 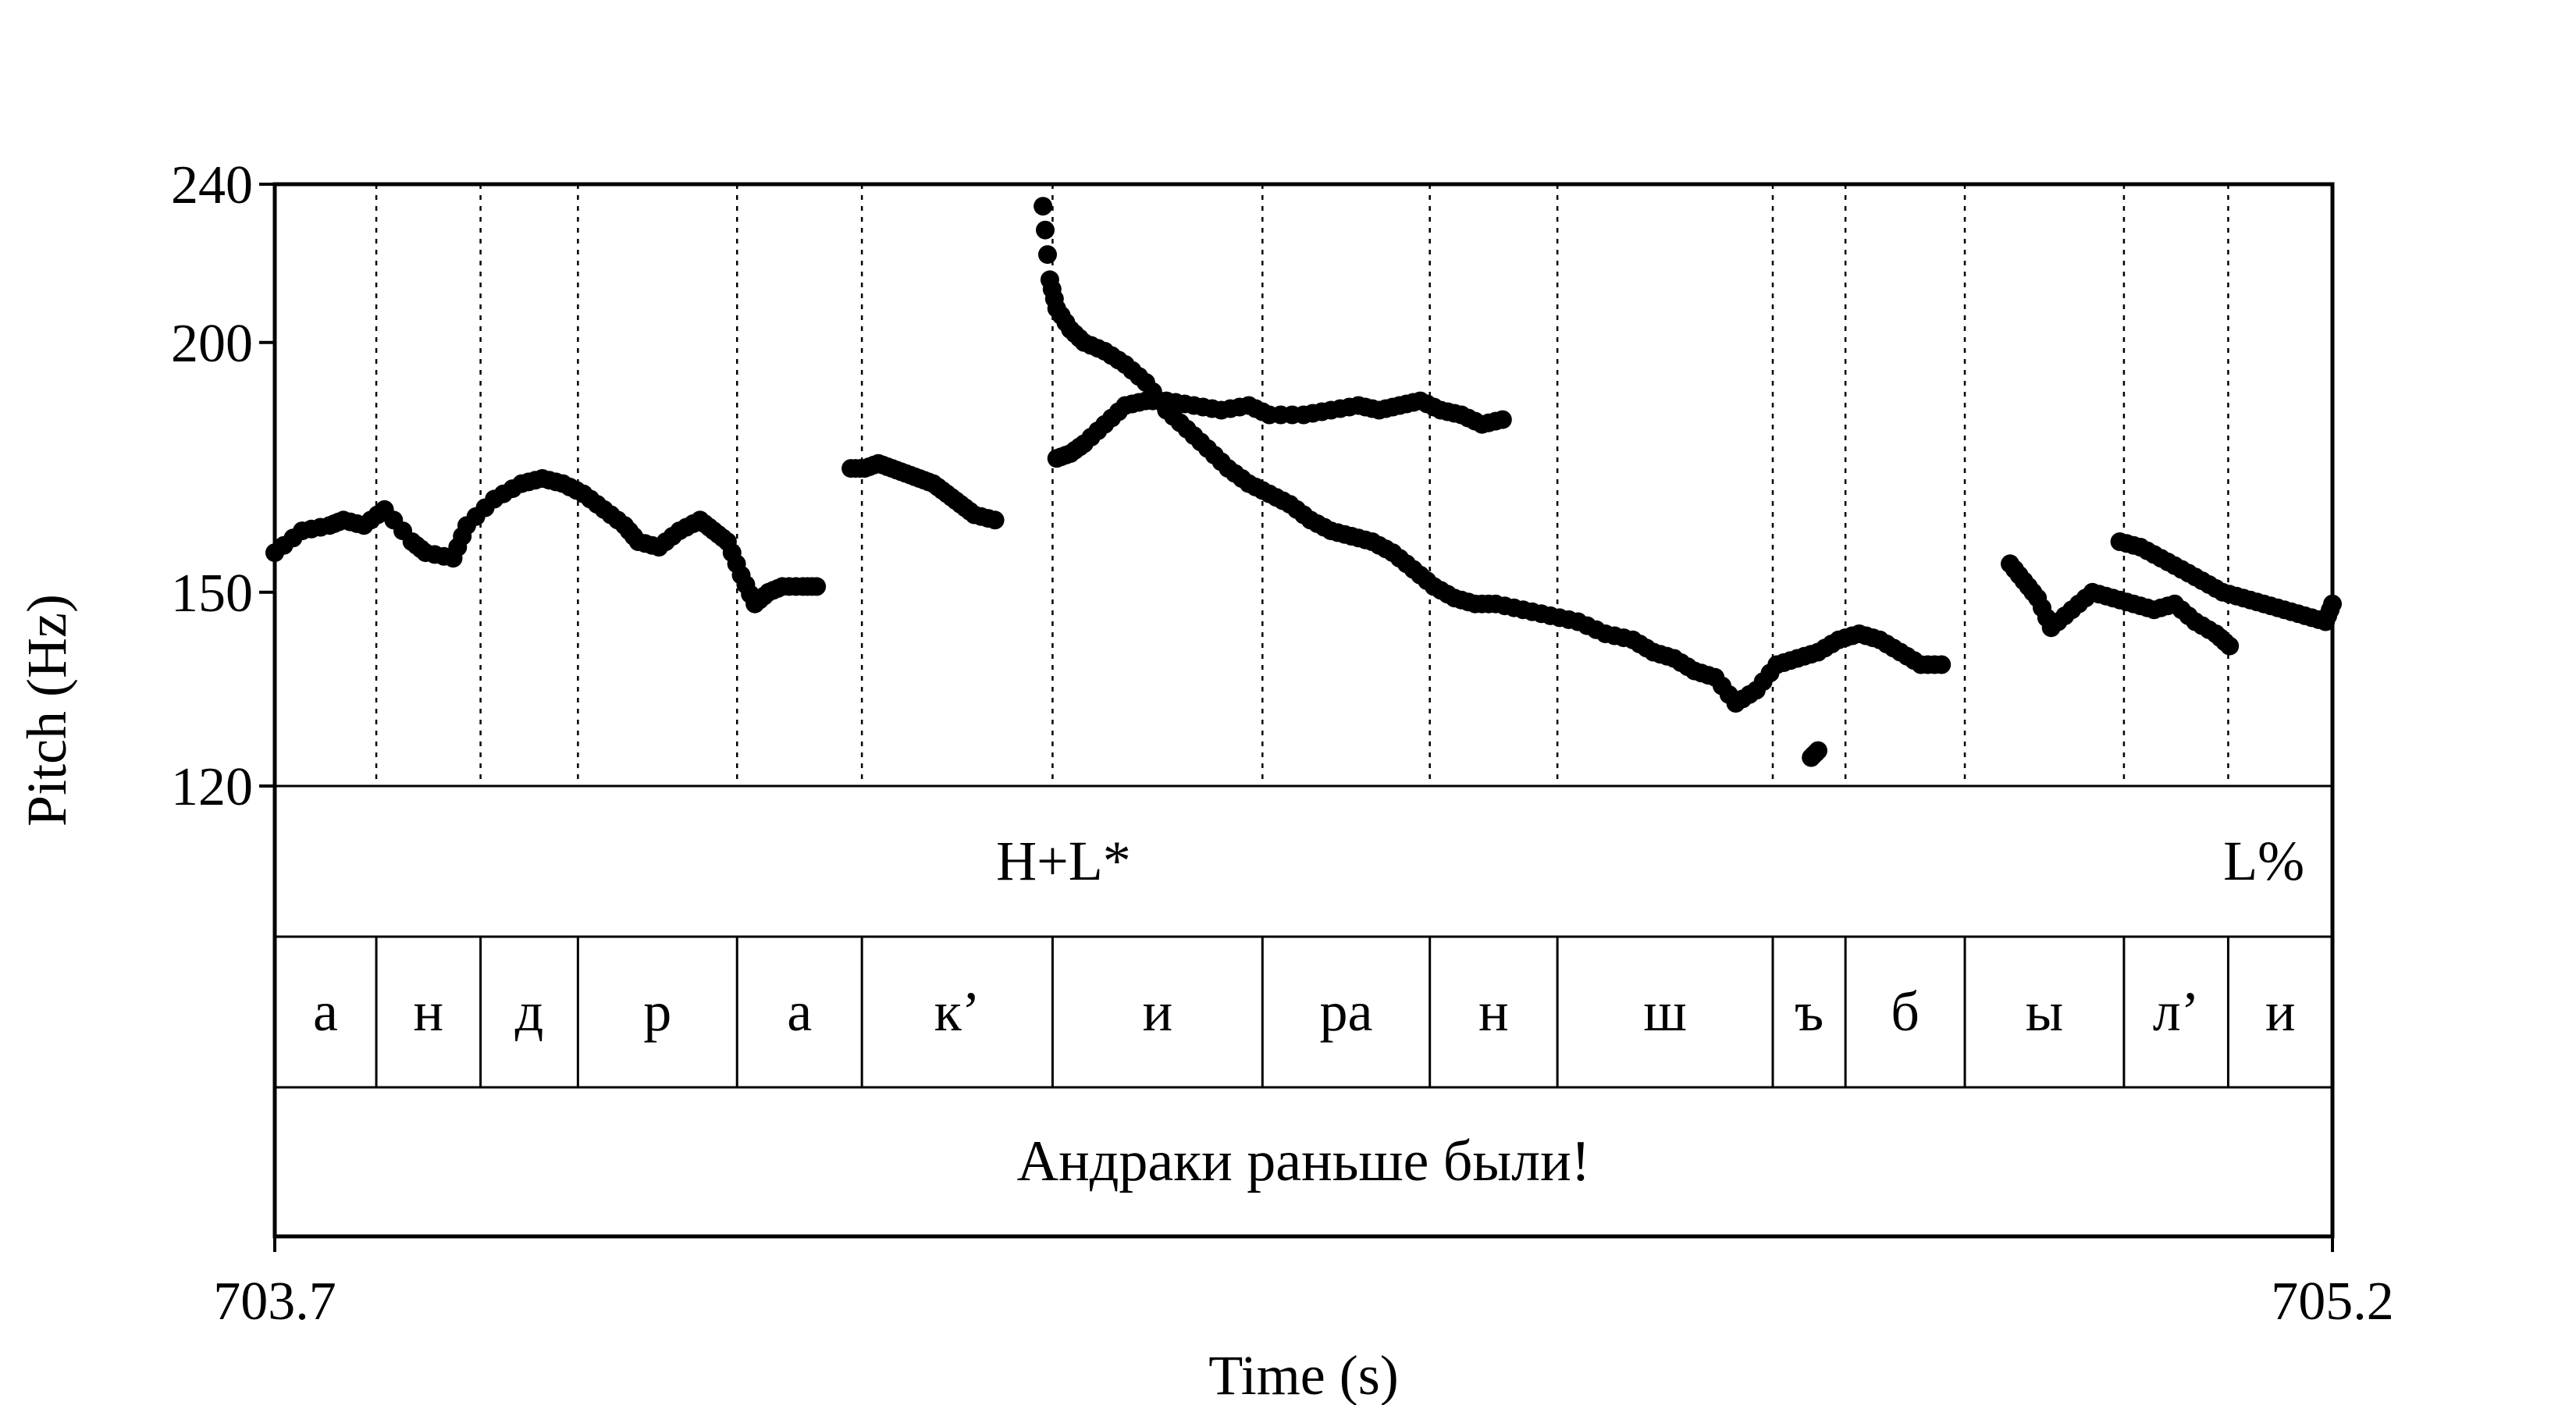 I want to click on segment-label: д, so click(x=529, y=1012).